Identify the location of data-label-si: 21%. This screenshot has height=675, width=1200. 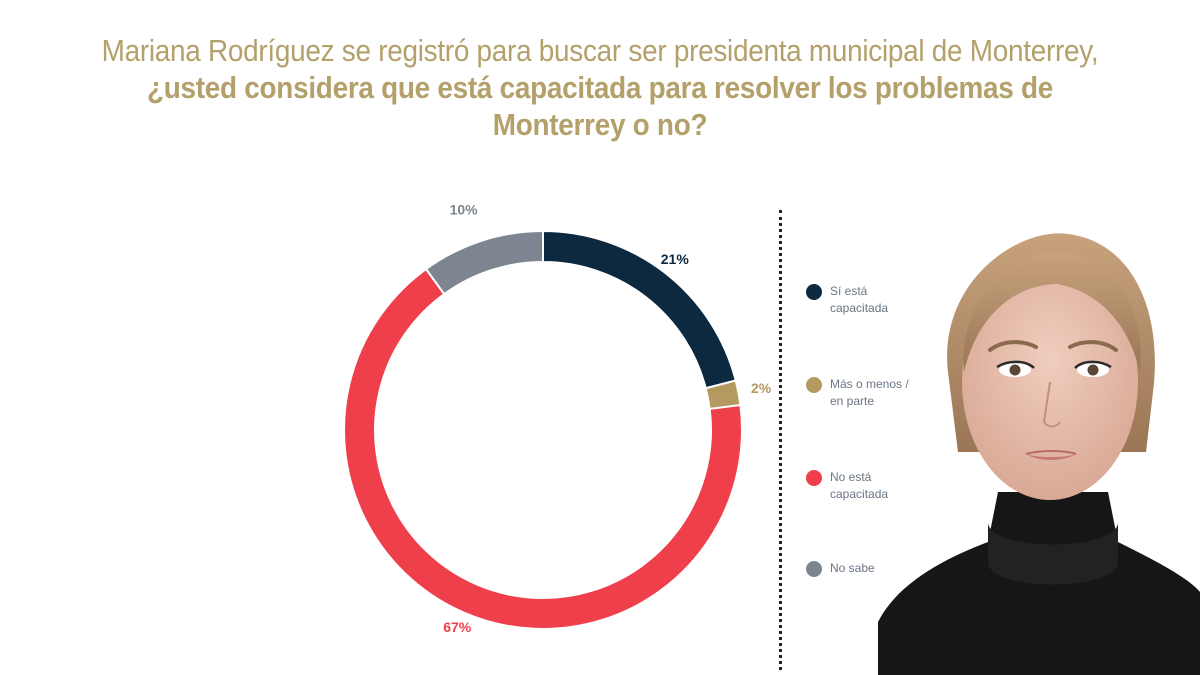
(675, 259).